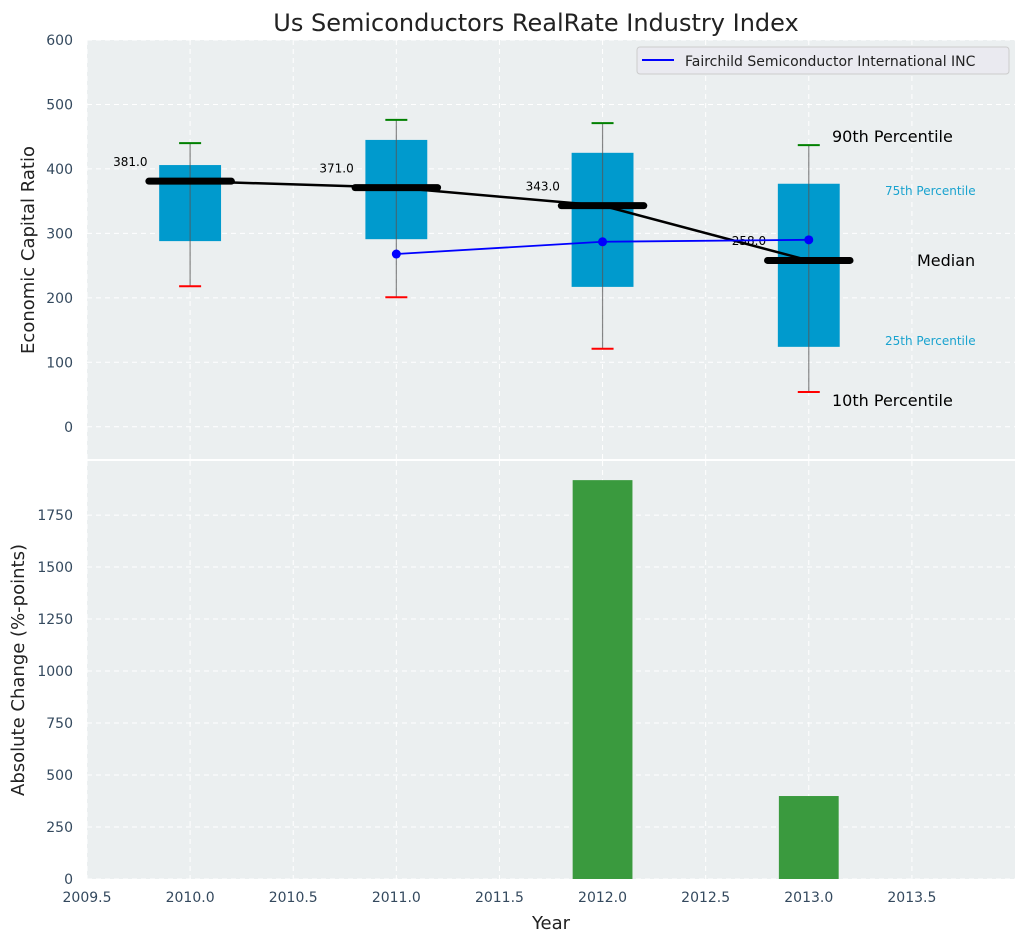 This screenshot has width=1026, height=946. What do you see at coordinates (293, 898) in the screenshot?
I see `x-tick-label: 2010.5` at bounding box center [293, 898].